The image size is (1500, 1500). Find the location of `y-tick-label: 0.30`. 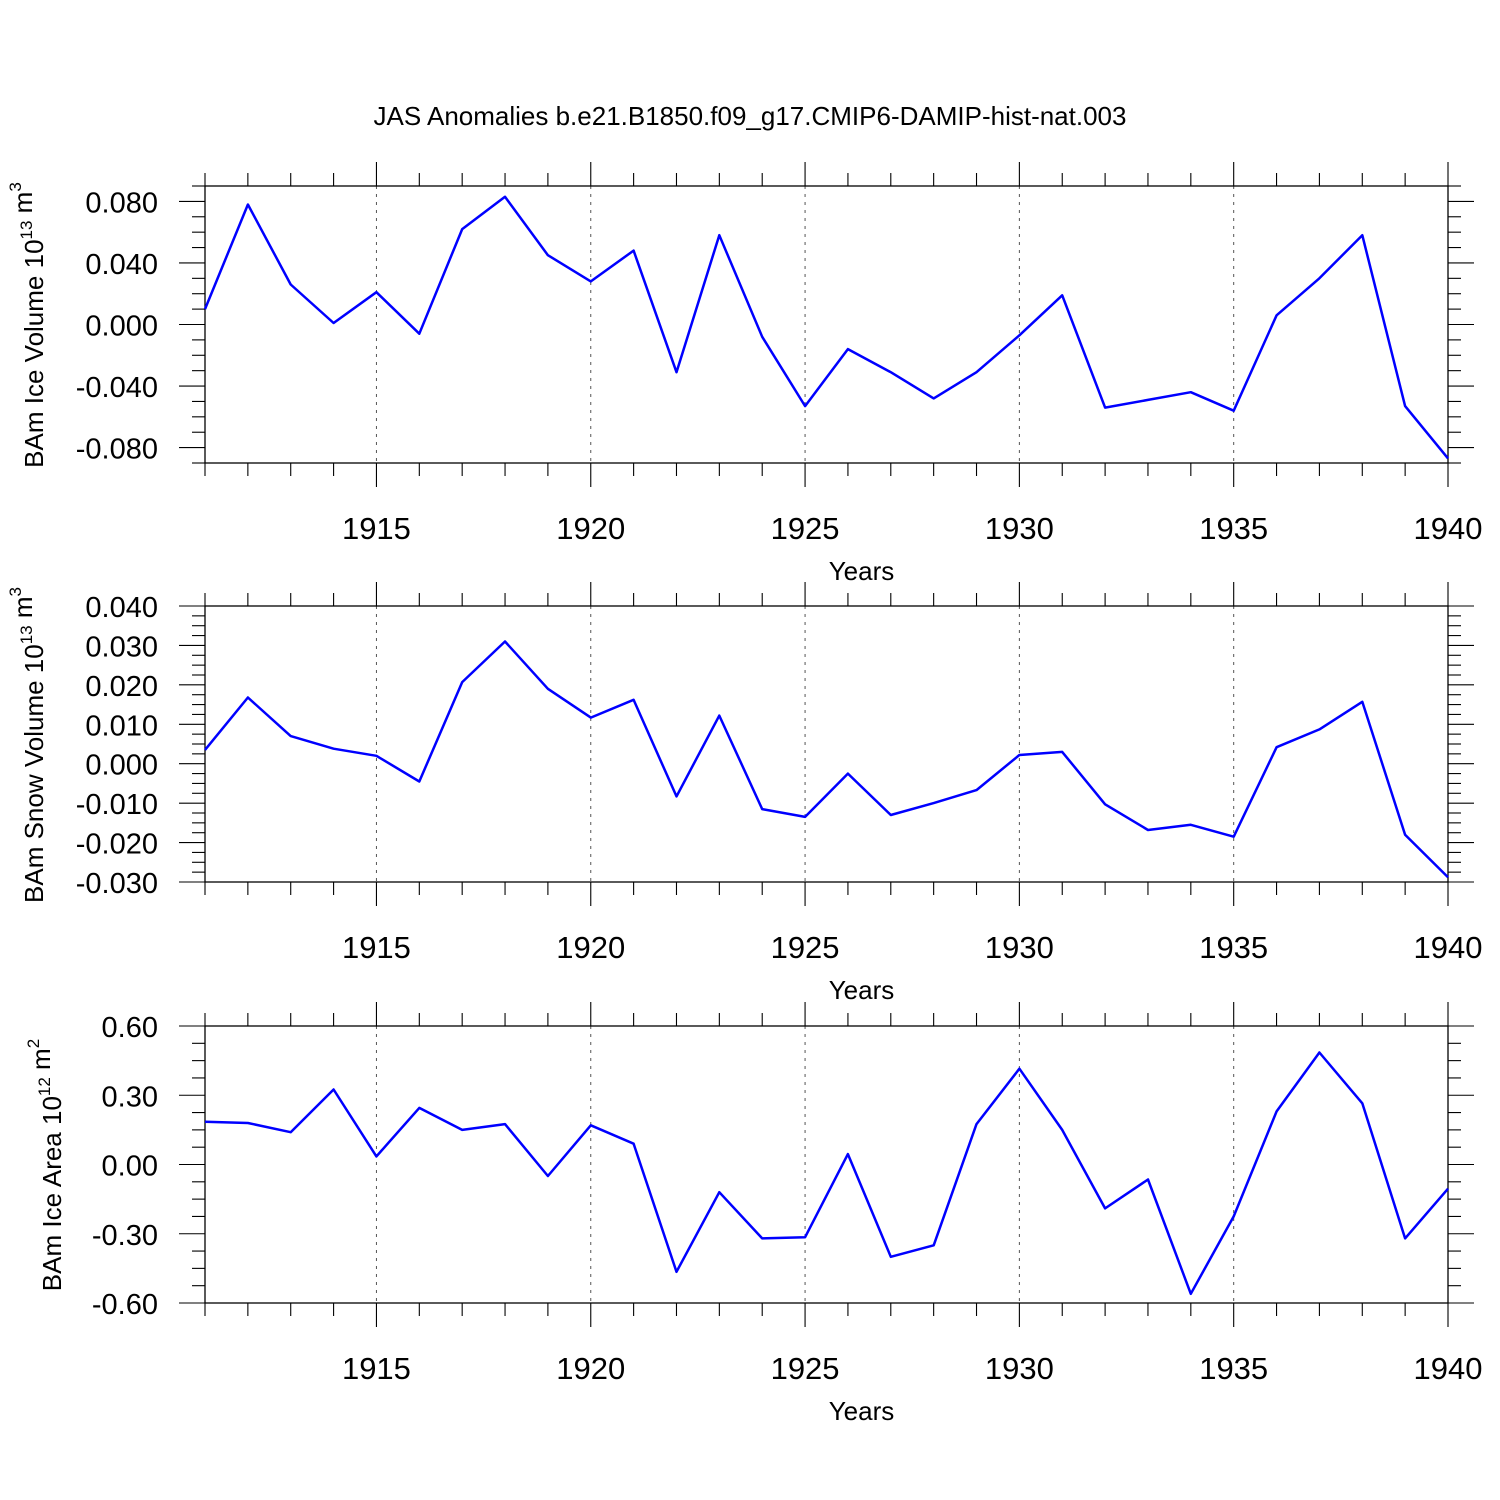

y-tick-label: 0.30 is located at coordinates (130, 1097).